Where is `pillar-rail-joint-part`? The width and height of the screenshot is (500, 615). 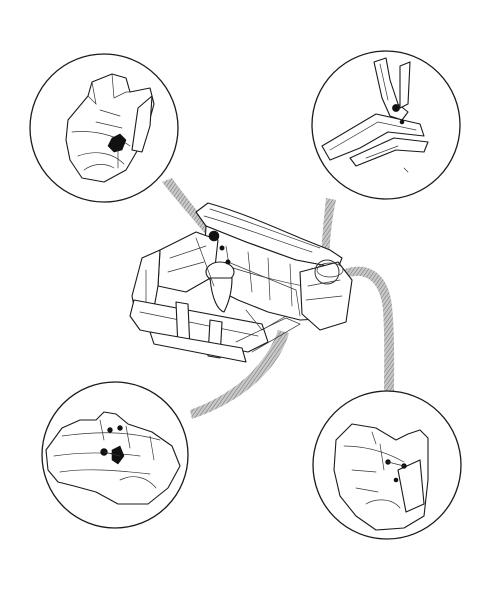
pillar-rail-joint-part is located at coordinates (375, 115).